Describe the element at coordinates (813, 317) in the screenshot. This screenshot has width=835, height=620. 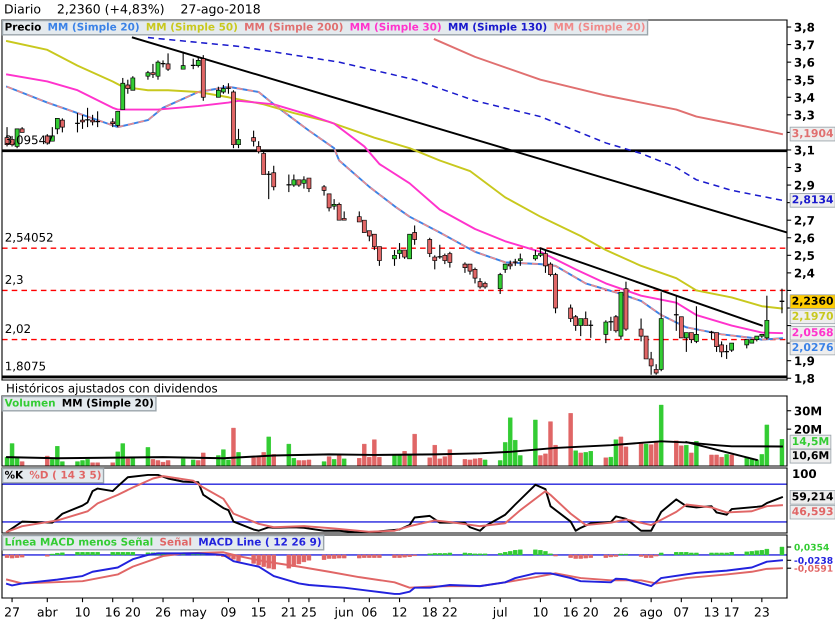
I see `annotation: 2,1970` at that location.